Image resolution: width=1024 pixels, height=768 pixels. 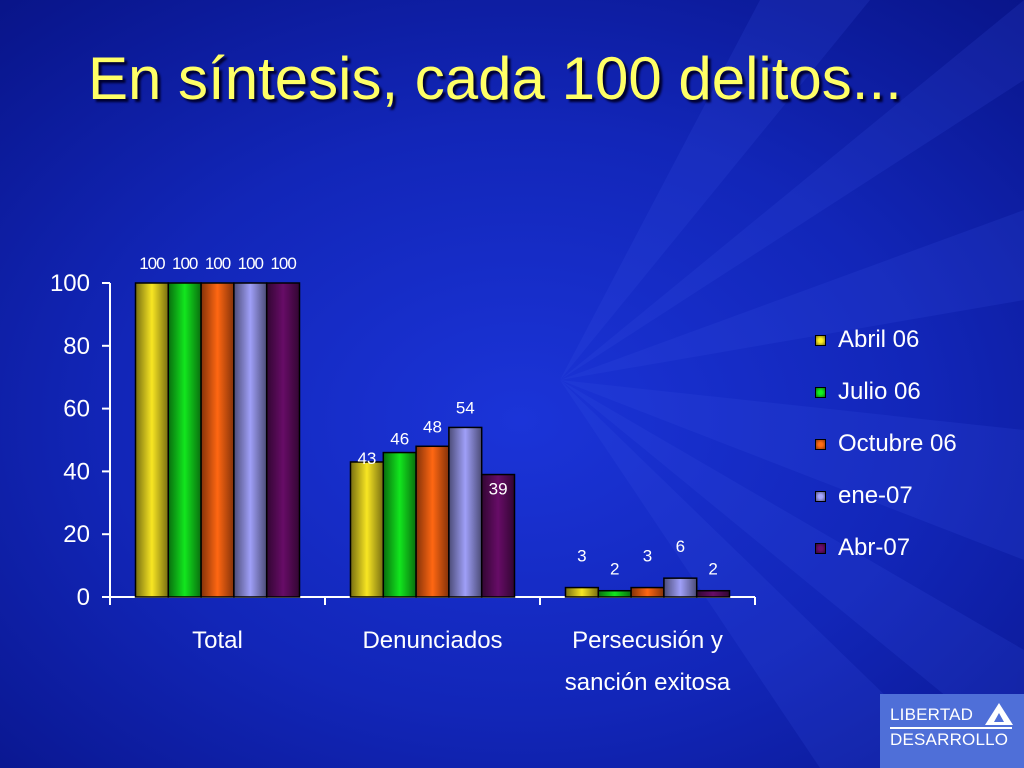 What do you see at coordinates (217, 640) in the screenshot?
I see `x-category-label: Total` at bounding box center [217, 640].